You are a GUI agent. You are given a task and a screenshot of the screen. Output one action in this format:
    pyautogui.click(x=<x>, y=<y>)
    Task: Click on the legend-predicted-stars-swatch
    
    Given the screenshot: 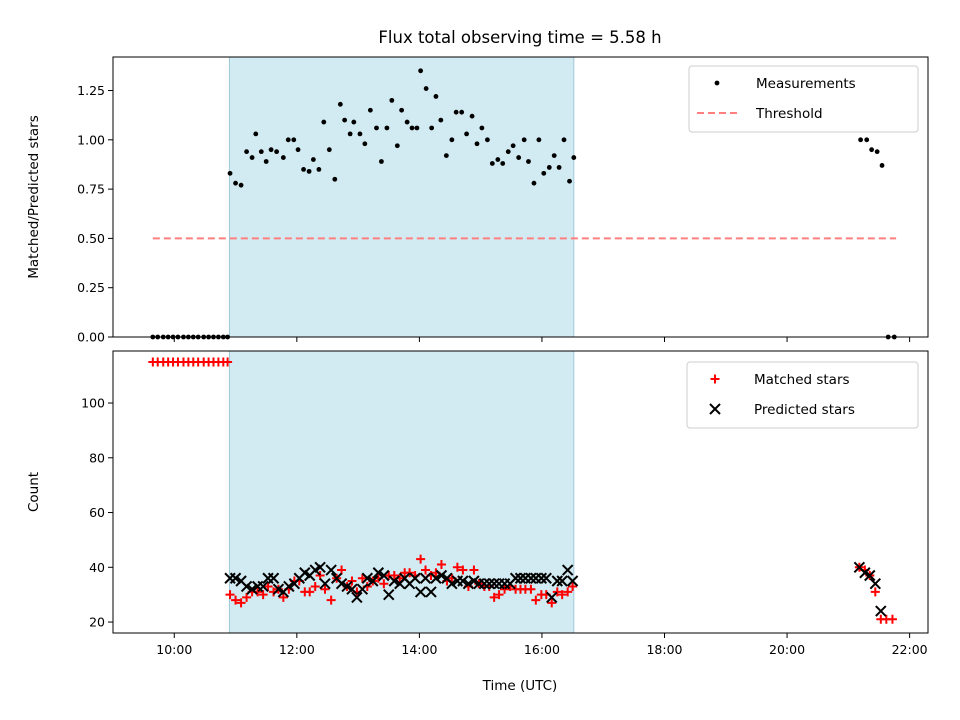 What is the action you would take?
    pyautogui.click(x=715, y=409)
    